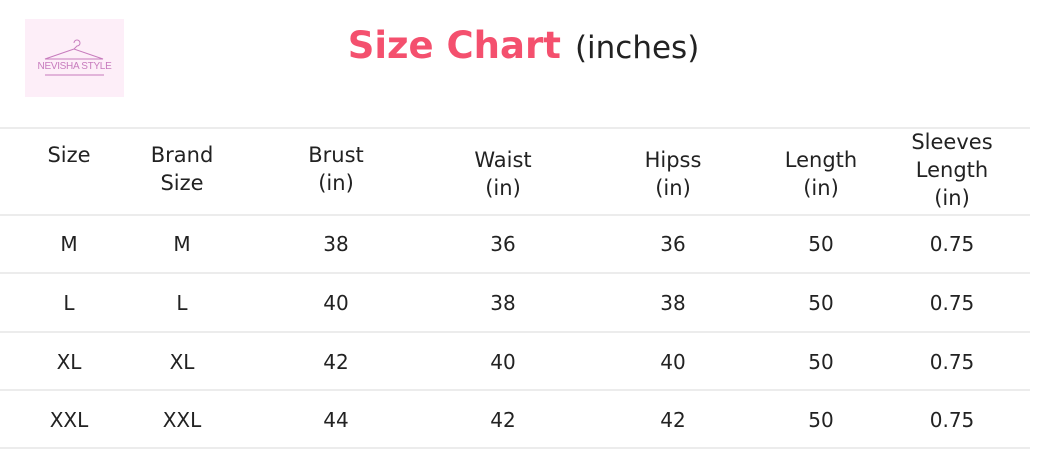  Describe the element at coordinates (454, 45) in the screenshot. I see `title-main: Size Chart` at that location.